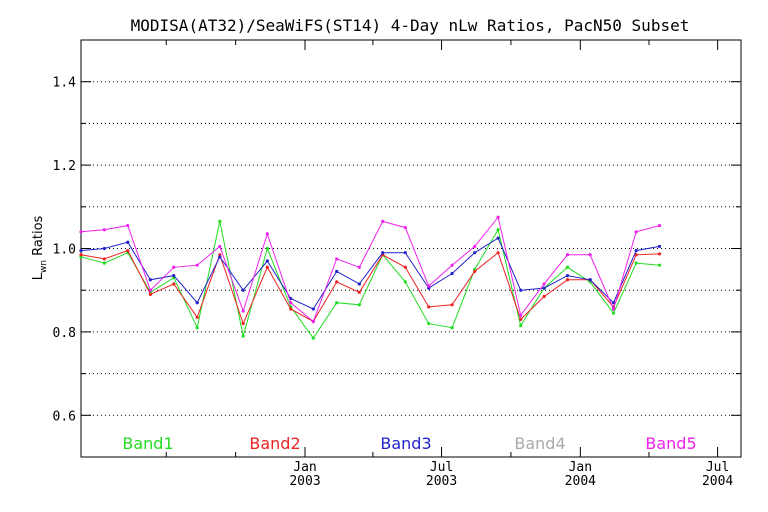 This screenshot has width=768, height=512. I want to click on y-axis-label-main: L, so click(38, 276).